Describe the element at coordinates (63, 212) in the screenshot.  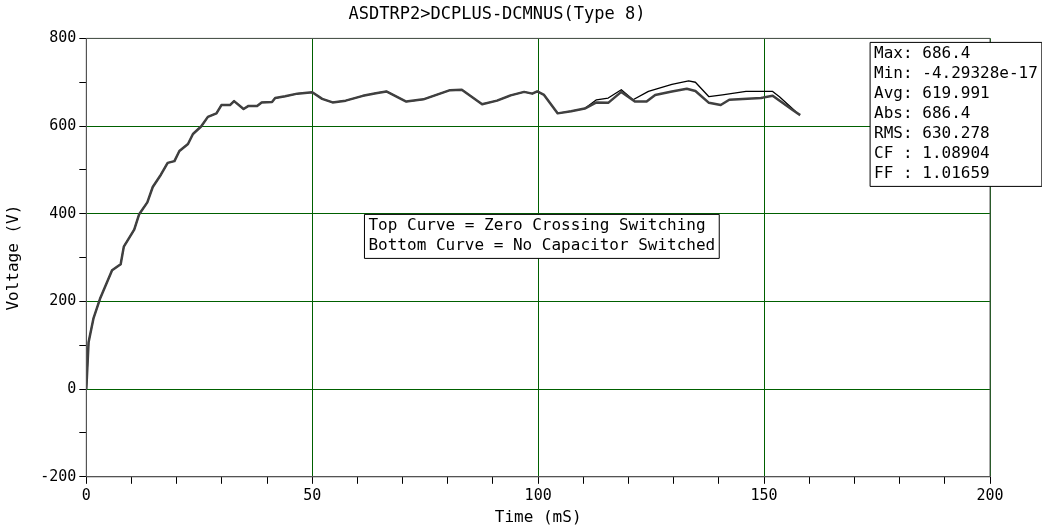
I see `y-tick-label: 400` at that location.